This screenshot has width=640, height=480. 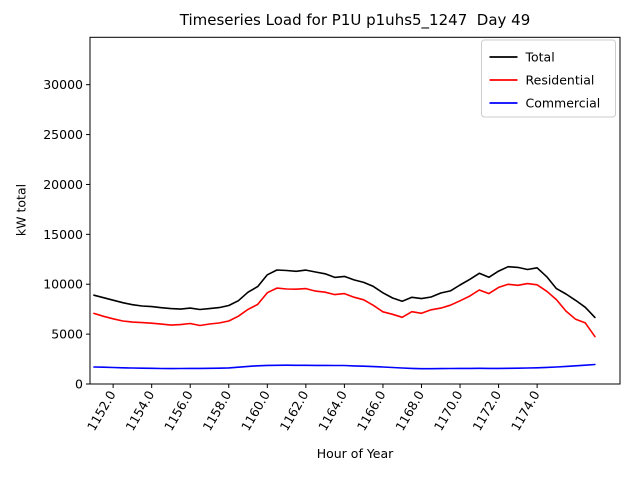 I want to click on legend-box, so click(x=548, y=78).